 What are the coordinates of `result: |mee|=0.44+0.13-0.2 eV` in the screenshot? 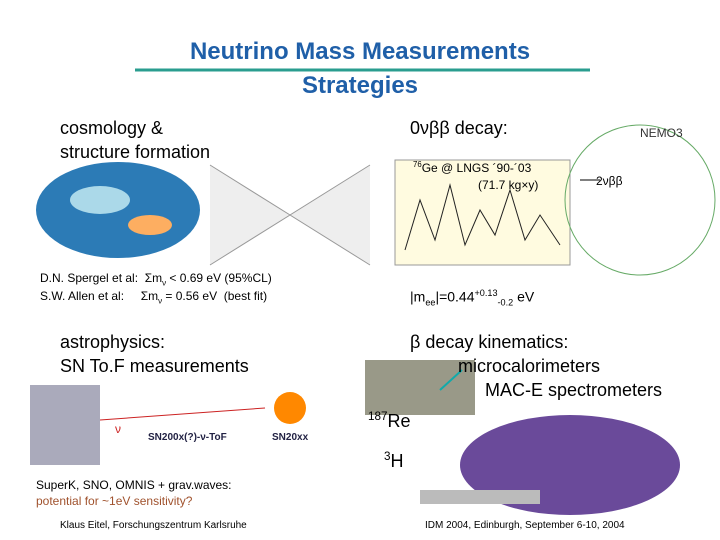 It's located at (472, 297).